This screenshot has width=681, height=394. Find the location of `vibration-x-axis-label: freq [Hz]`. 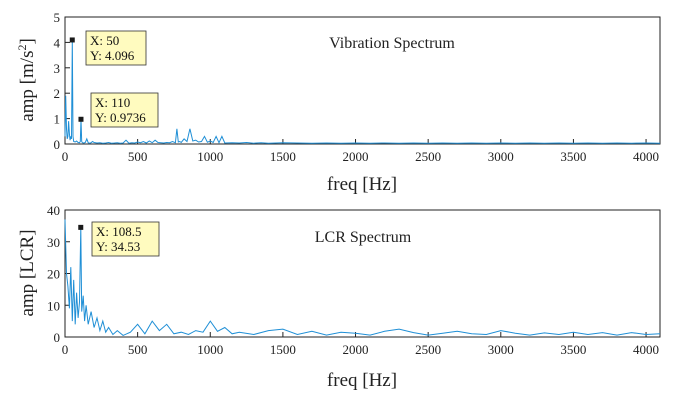

vibration-x-axis-label: freq [Hz] is located at coordinates (362, 184).